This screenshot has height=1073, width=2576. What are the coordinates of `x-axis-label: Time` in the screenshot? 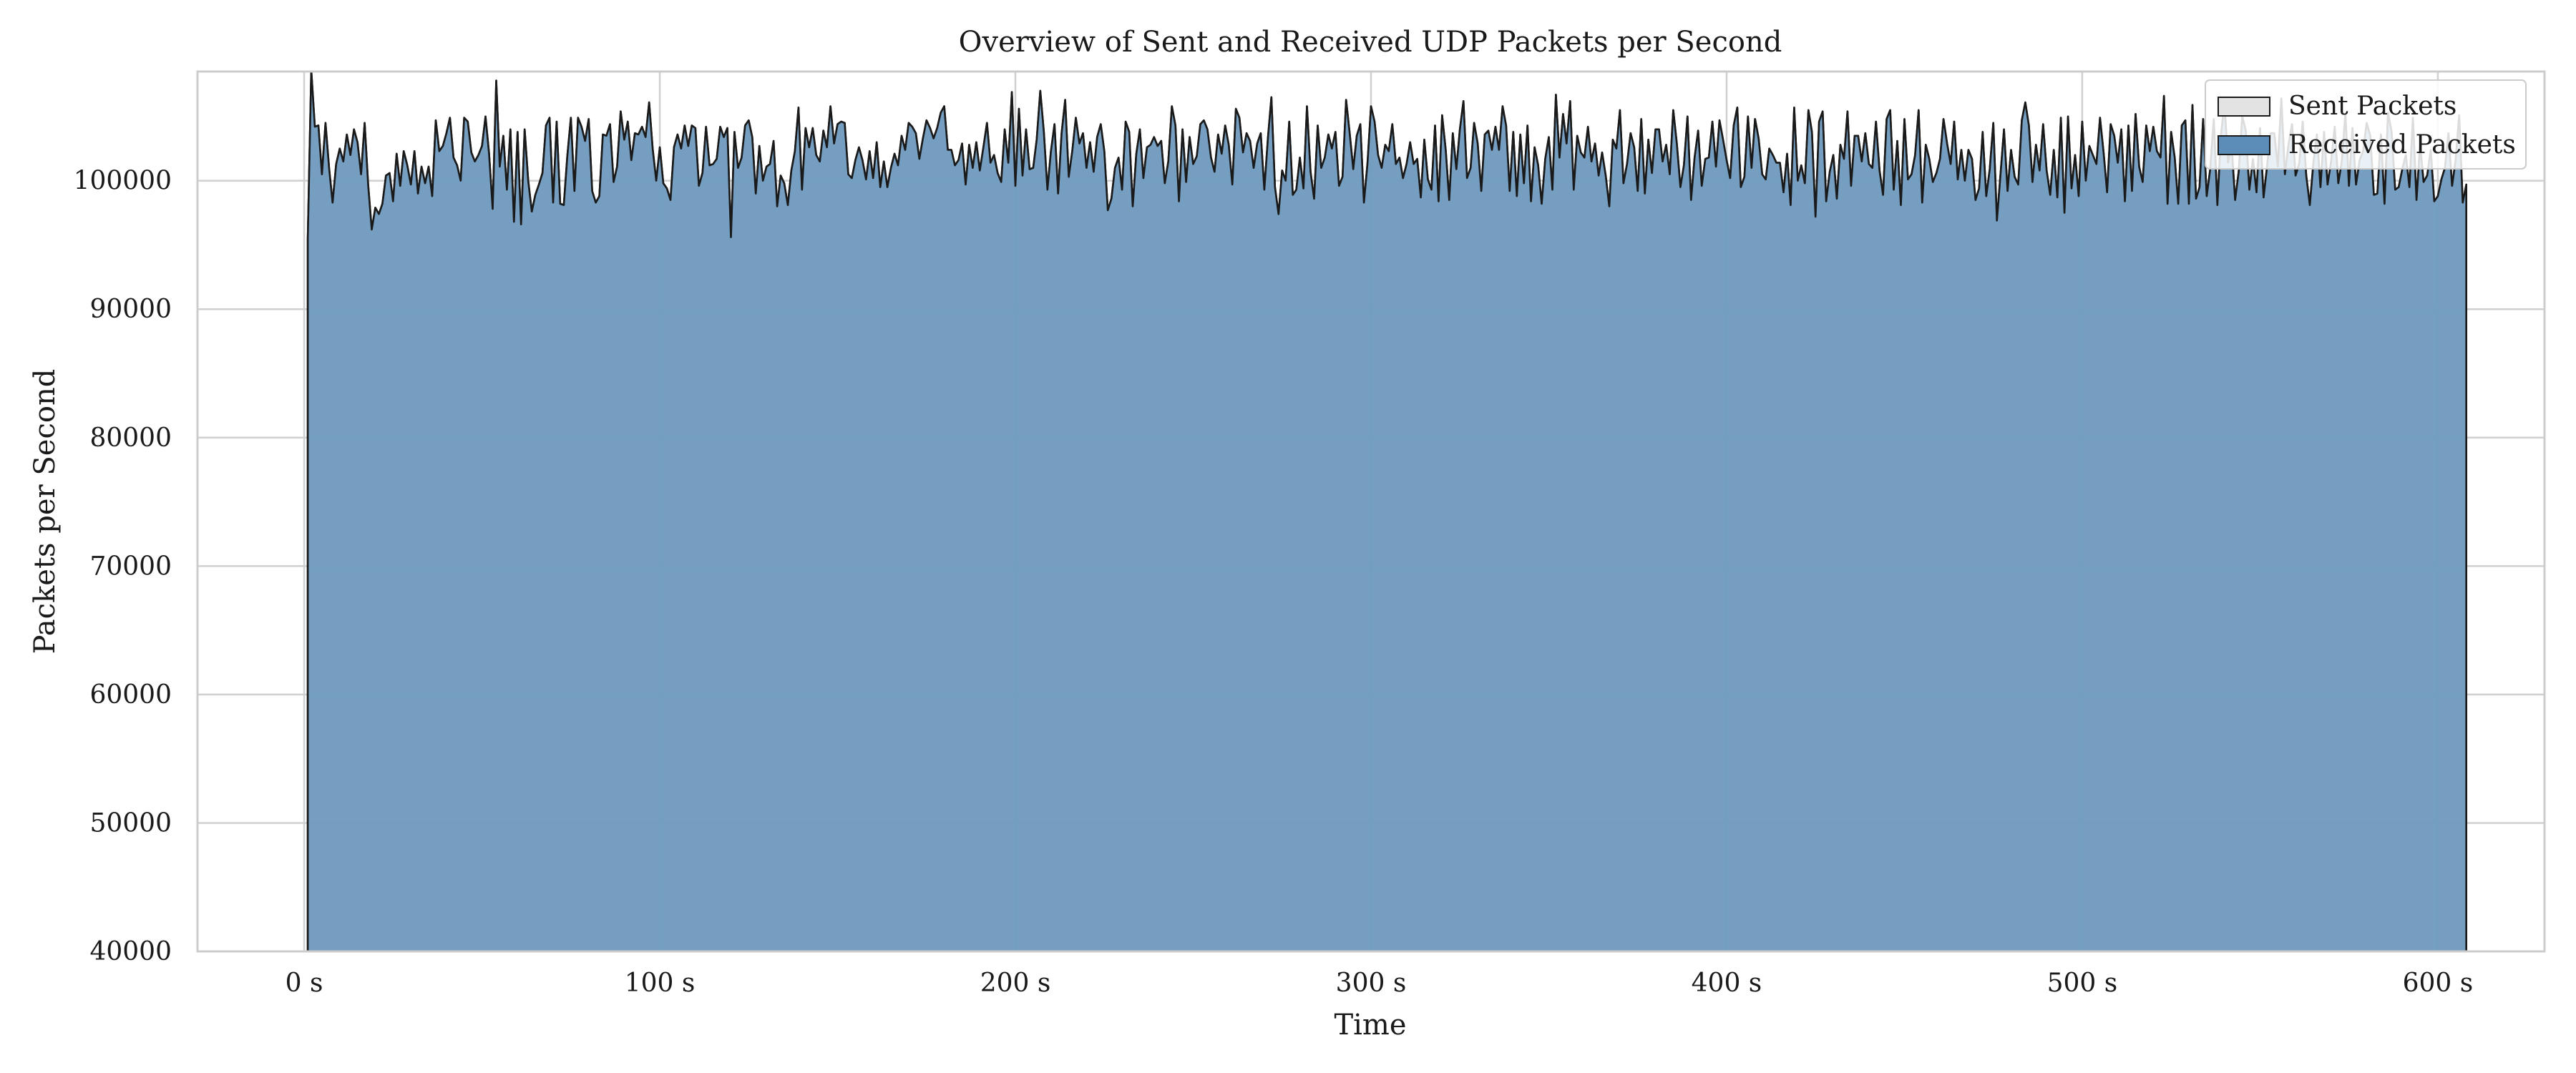 It's located at (1370, 1025).